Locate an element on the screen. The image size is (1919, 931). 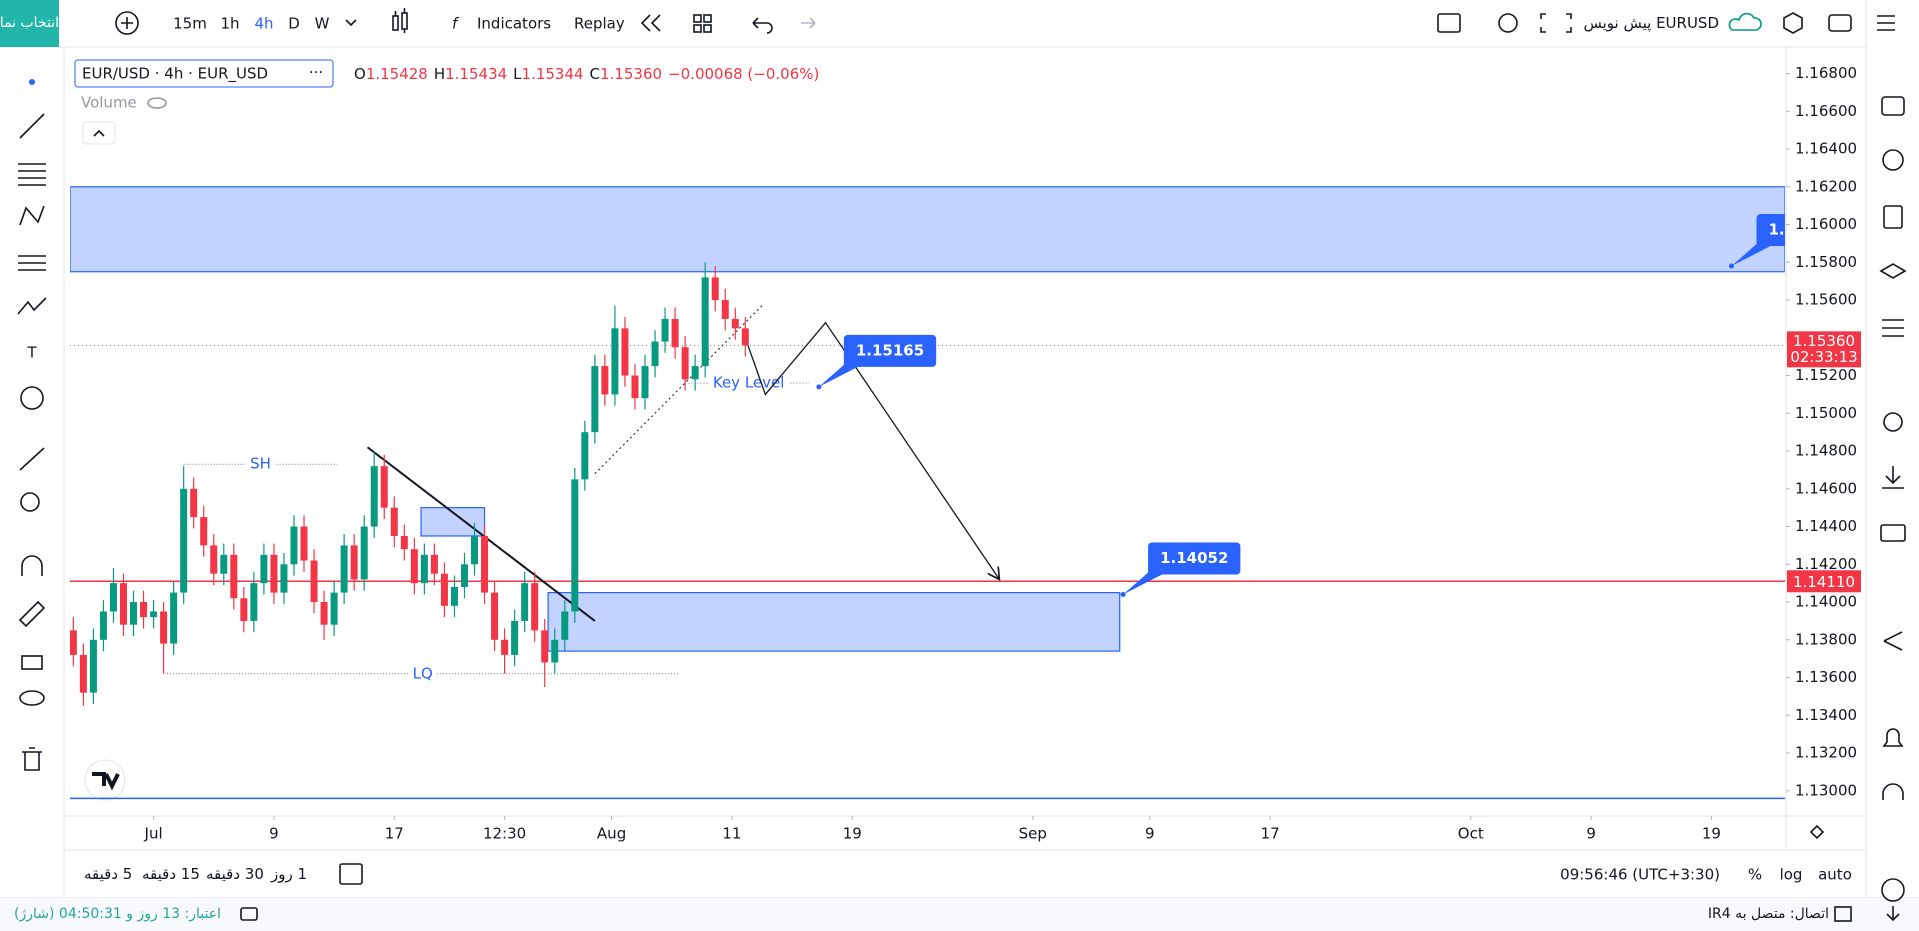
axis-settings is located at coordinates (1817, 832).